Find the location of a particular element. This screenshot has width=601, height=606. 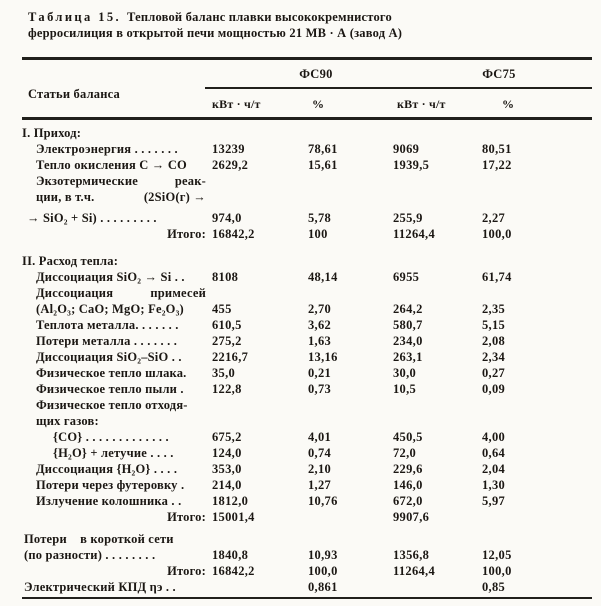

table-row: Потери в короткой сети is located at coordinates (307, 539).